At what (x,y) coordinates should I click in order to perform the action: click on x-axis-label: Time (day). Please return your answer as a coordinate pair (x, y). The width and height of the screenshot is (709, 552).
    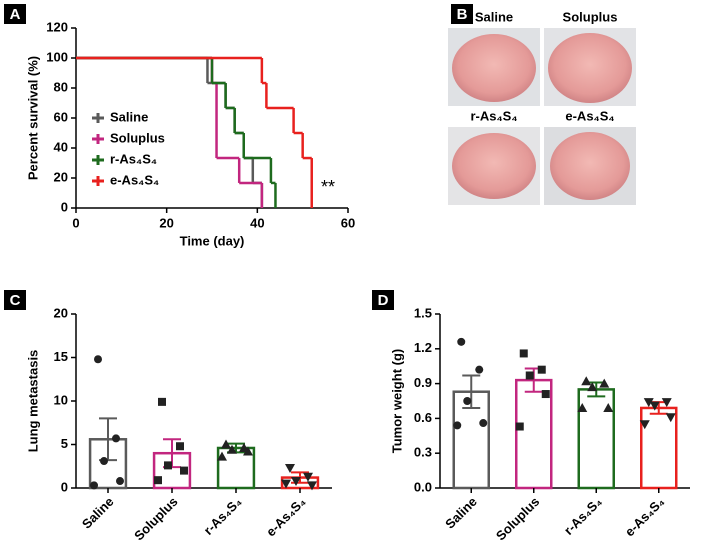
    Looking at the image, I should click on (212, 240).